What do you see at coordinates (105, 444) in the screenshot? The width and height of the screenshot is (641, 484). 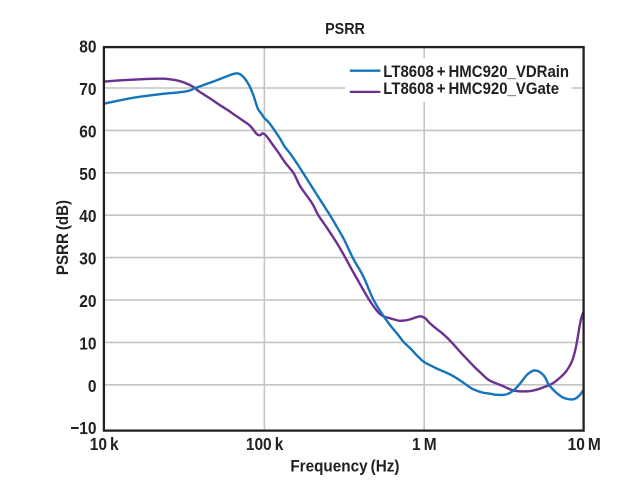 I see `svg-text: 10 k` at bounding box center [105, 444].